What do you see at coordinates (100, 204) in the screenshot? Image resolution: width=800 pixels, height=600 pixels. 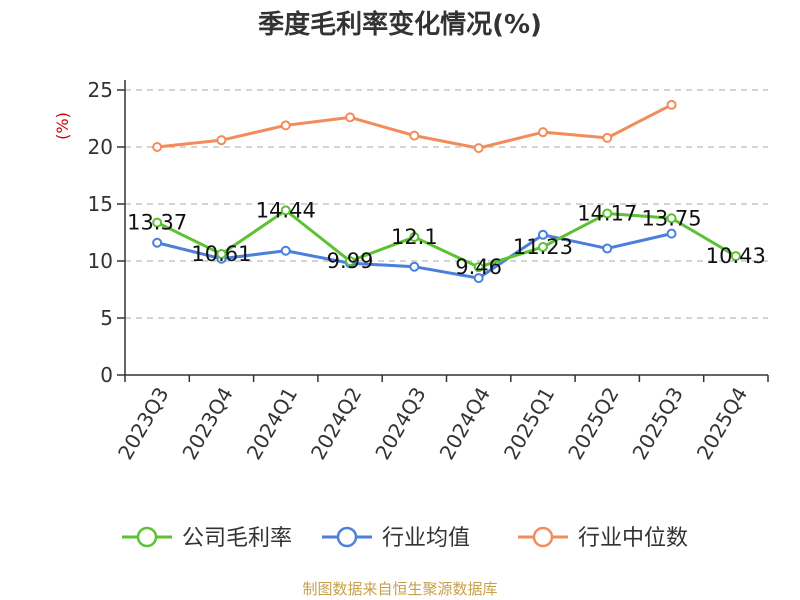 I see `y-tick-label: 15` at bounding box center [100, 204].